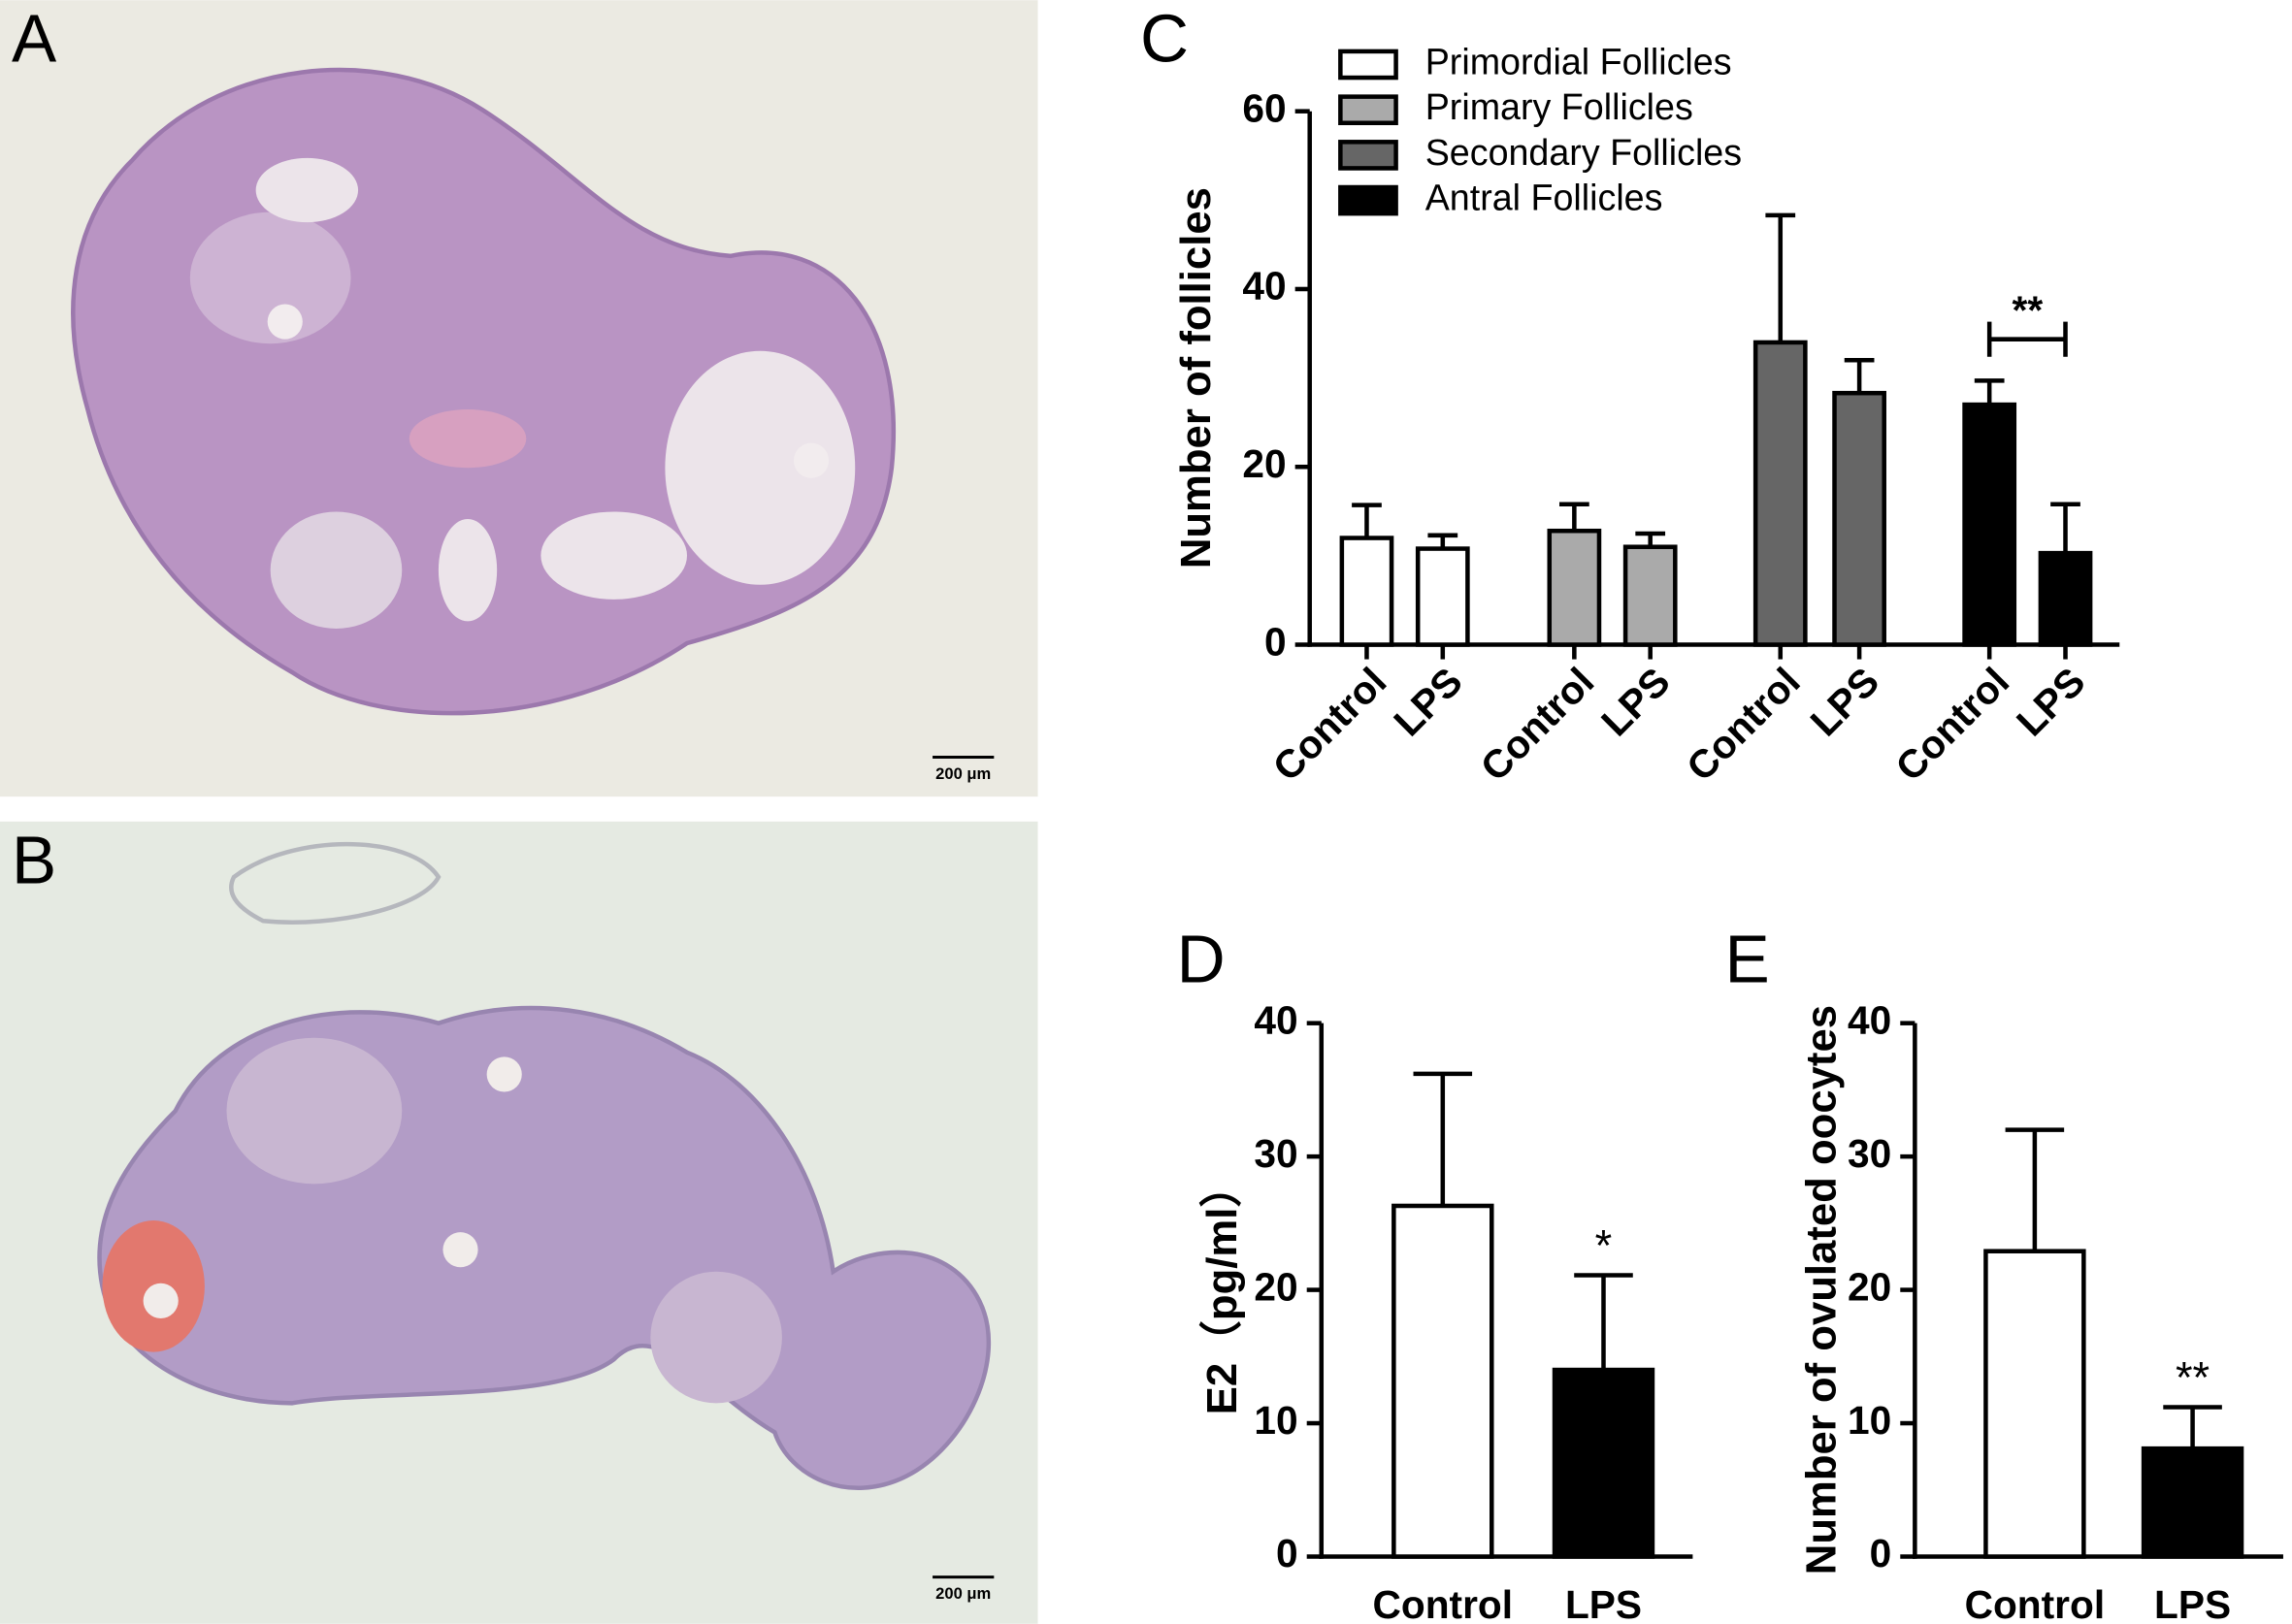 Image resolution: width=2292 pixels, height=1624 pixels. What do you see at coordinates (34, 859) in the screenshot?
I see `panel-letter: B` at bounding box center [34, 859].